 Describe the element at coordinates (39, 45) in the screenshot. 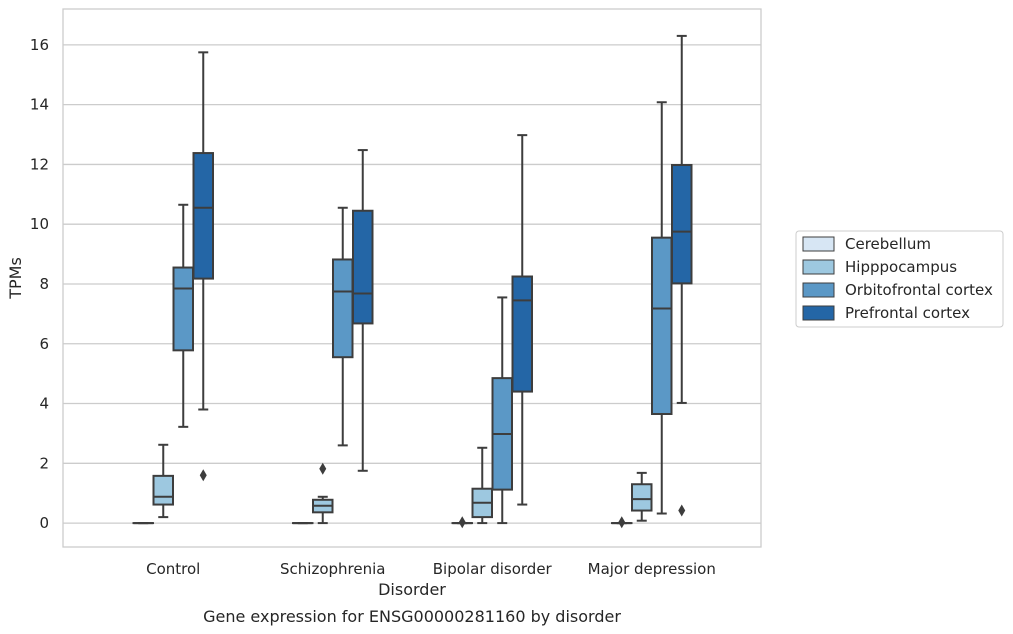

I see `y-tick-label: 16` at that location.